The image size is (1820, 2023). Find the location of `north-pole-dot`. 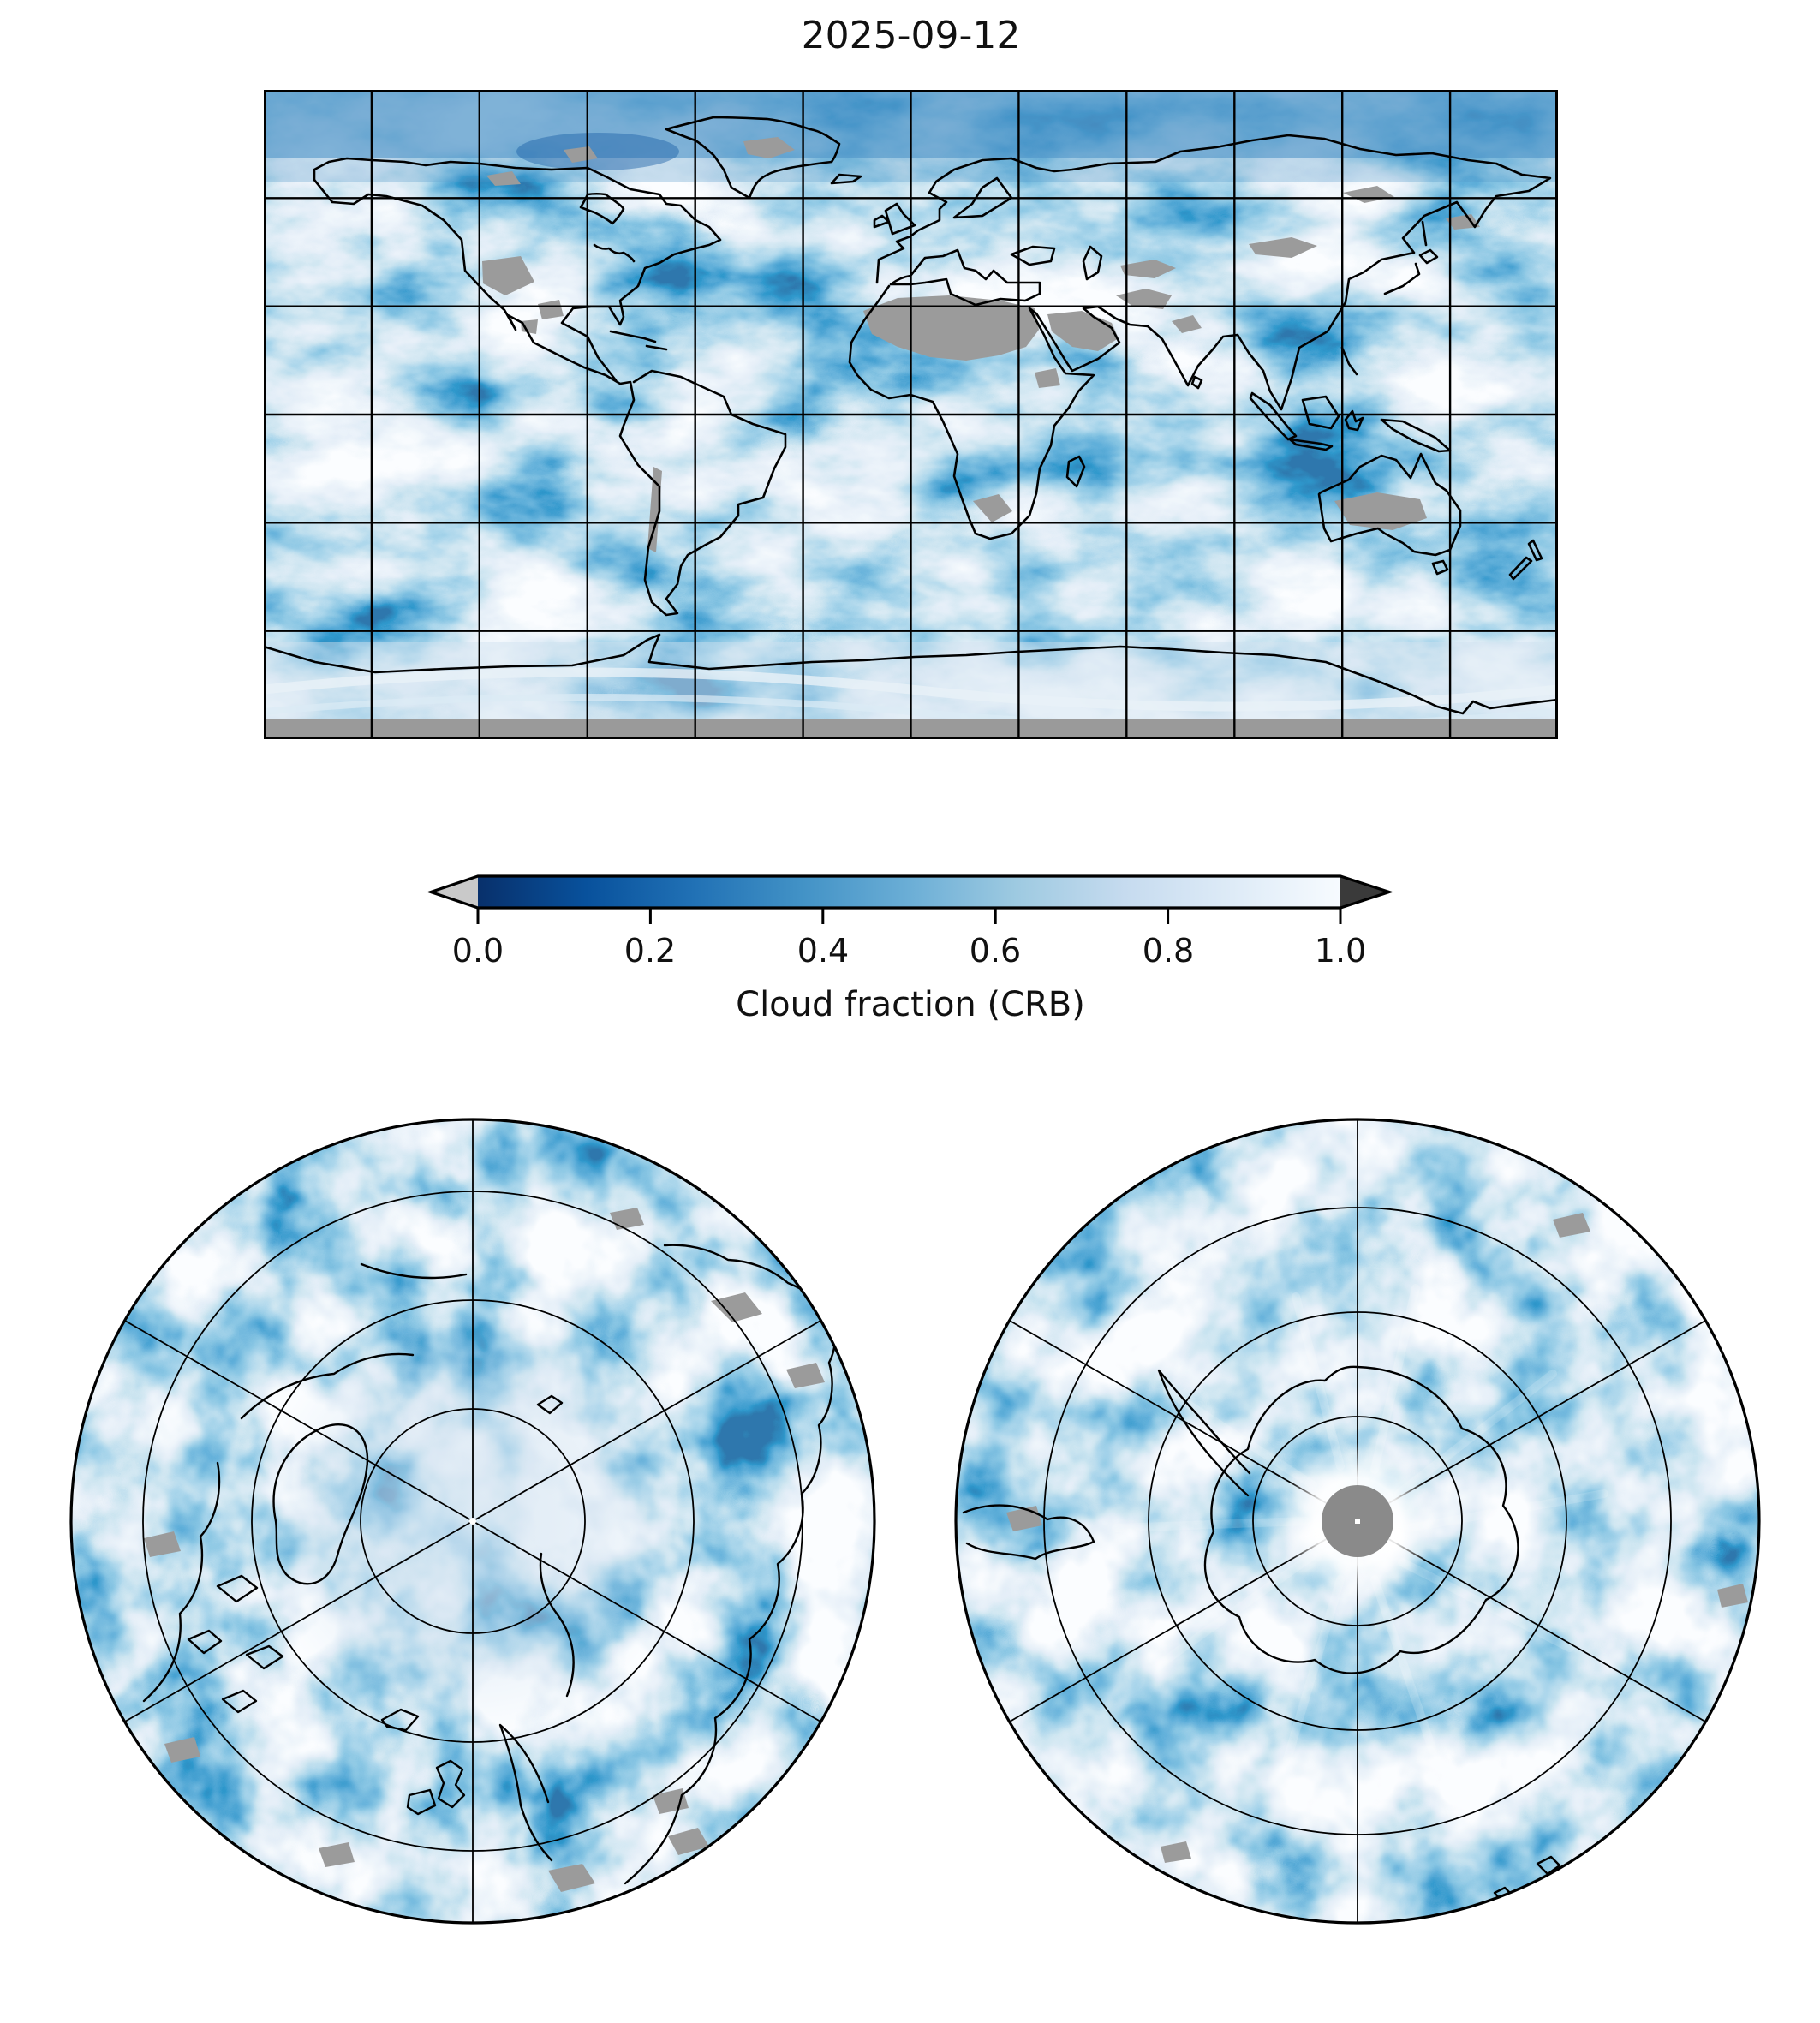

north-pole-dot is located at coordinates (473, 1521).